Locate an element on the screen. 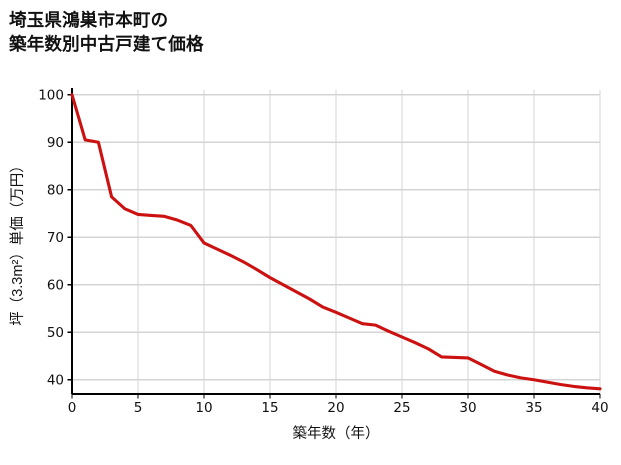 This screenshot has height=465, width=621. y-tick-label: 50 is located at coordinates (55, 333).